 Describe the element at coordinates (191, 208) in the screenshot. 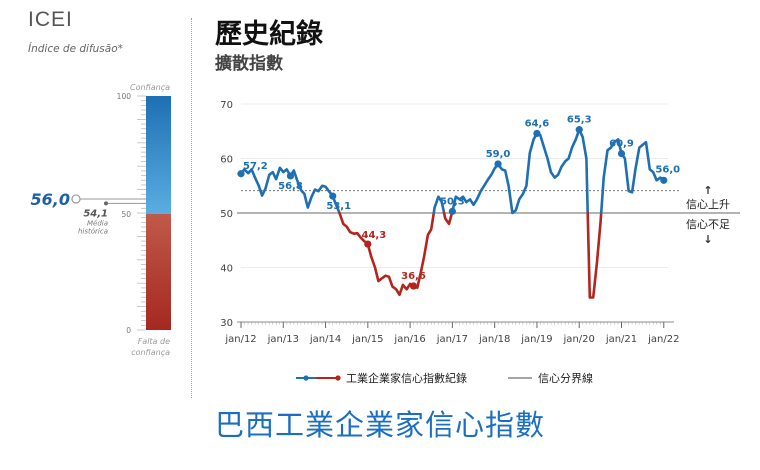

I see `panel-divider` at that location.